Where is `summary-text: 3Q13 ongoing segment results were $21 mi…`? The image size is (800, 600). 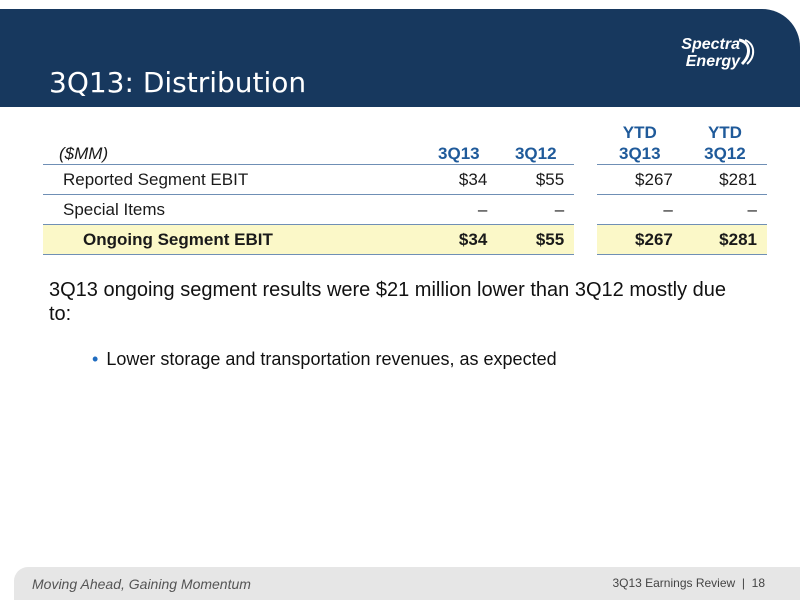 summary-text: 3Q13 ongoing segment results were $21 mi… is located at coordinates (388, 302).